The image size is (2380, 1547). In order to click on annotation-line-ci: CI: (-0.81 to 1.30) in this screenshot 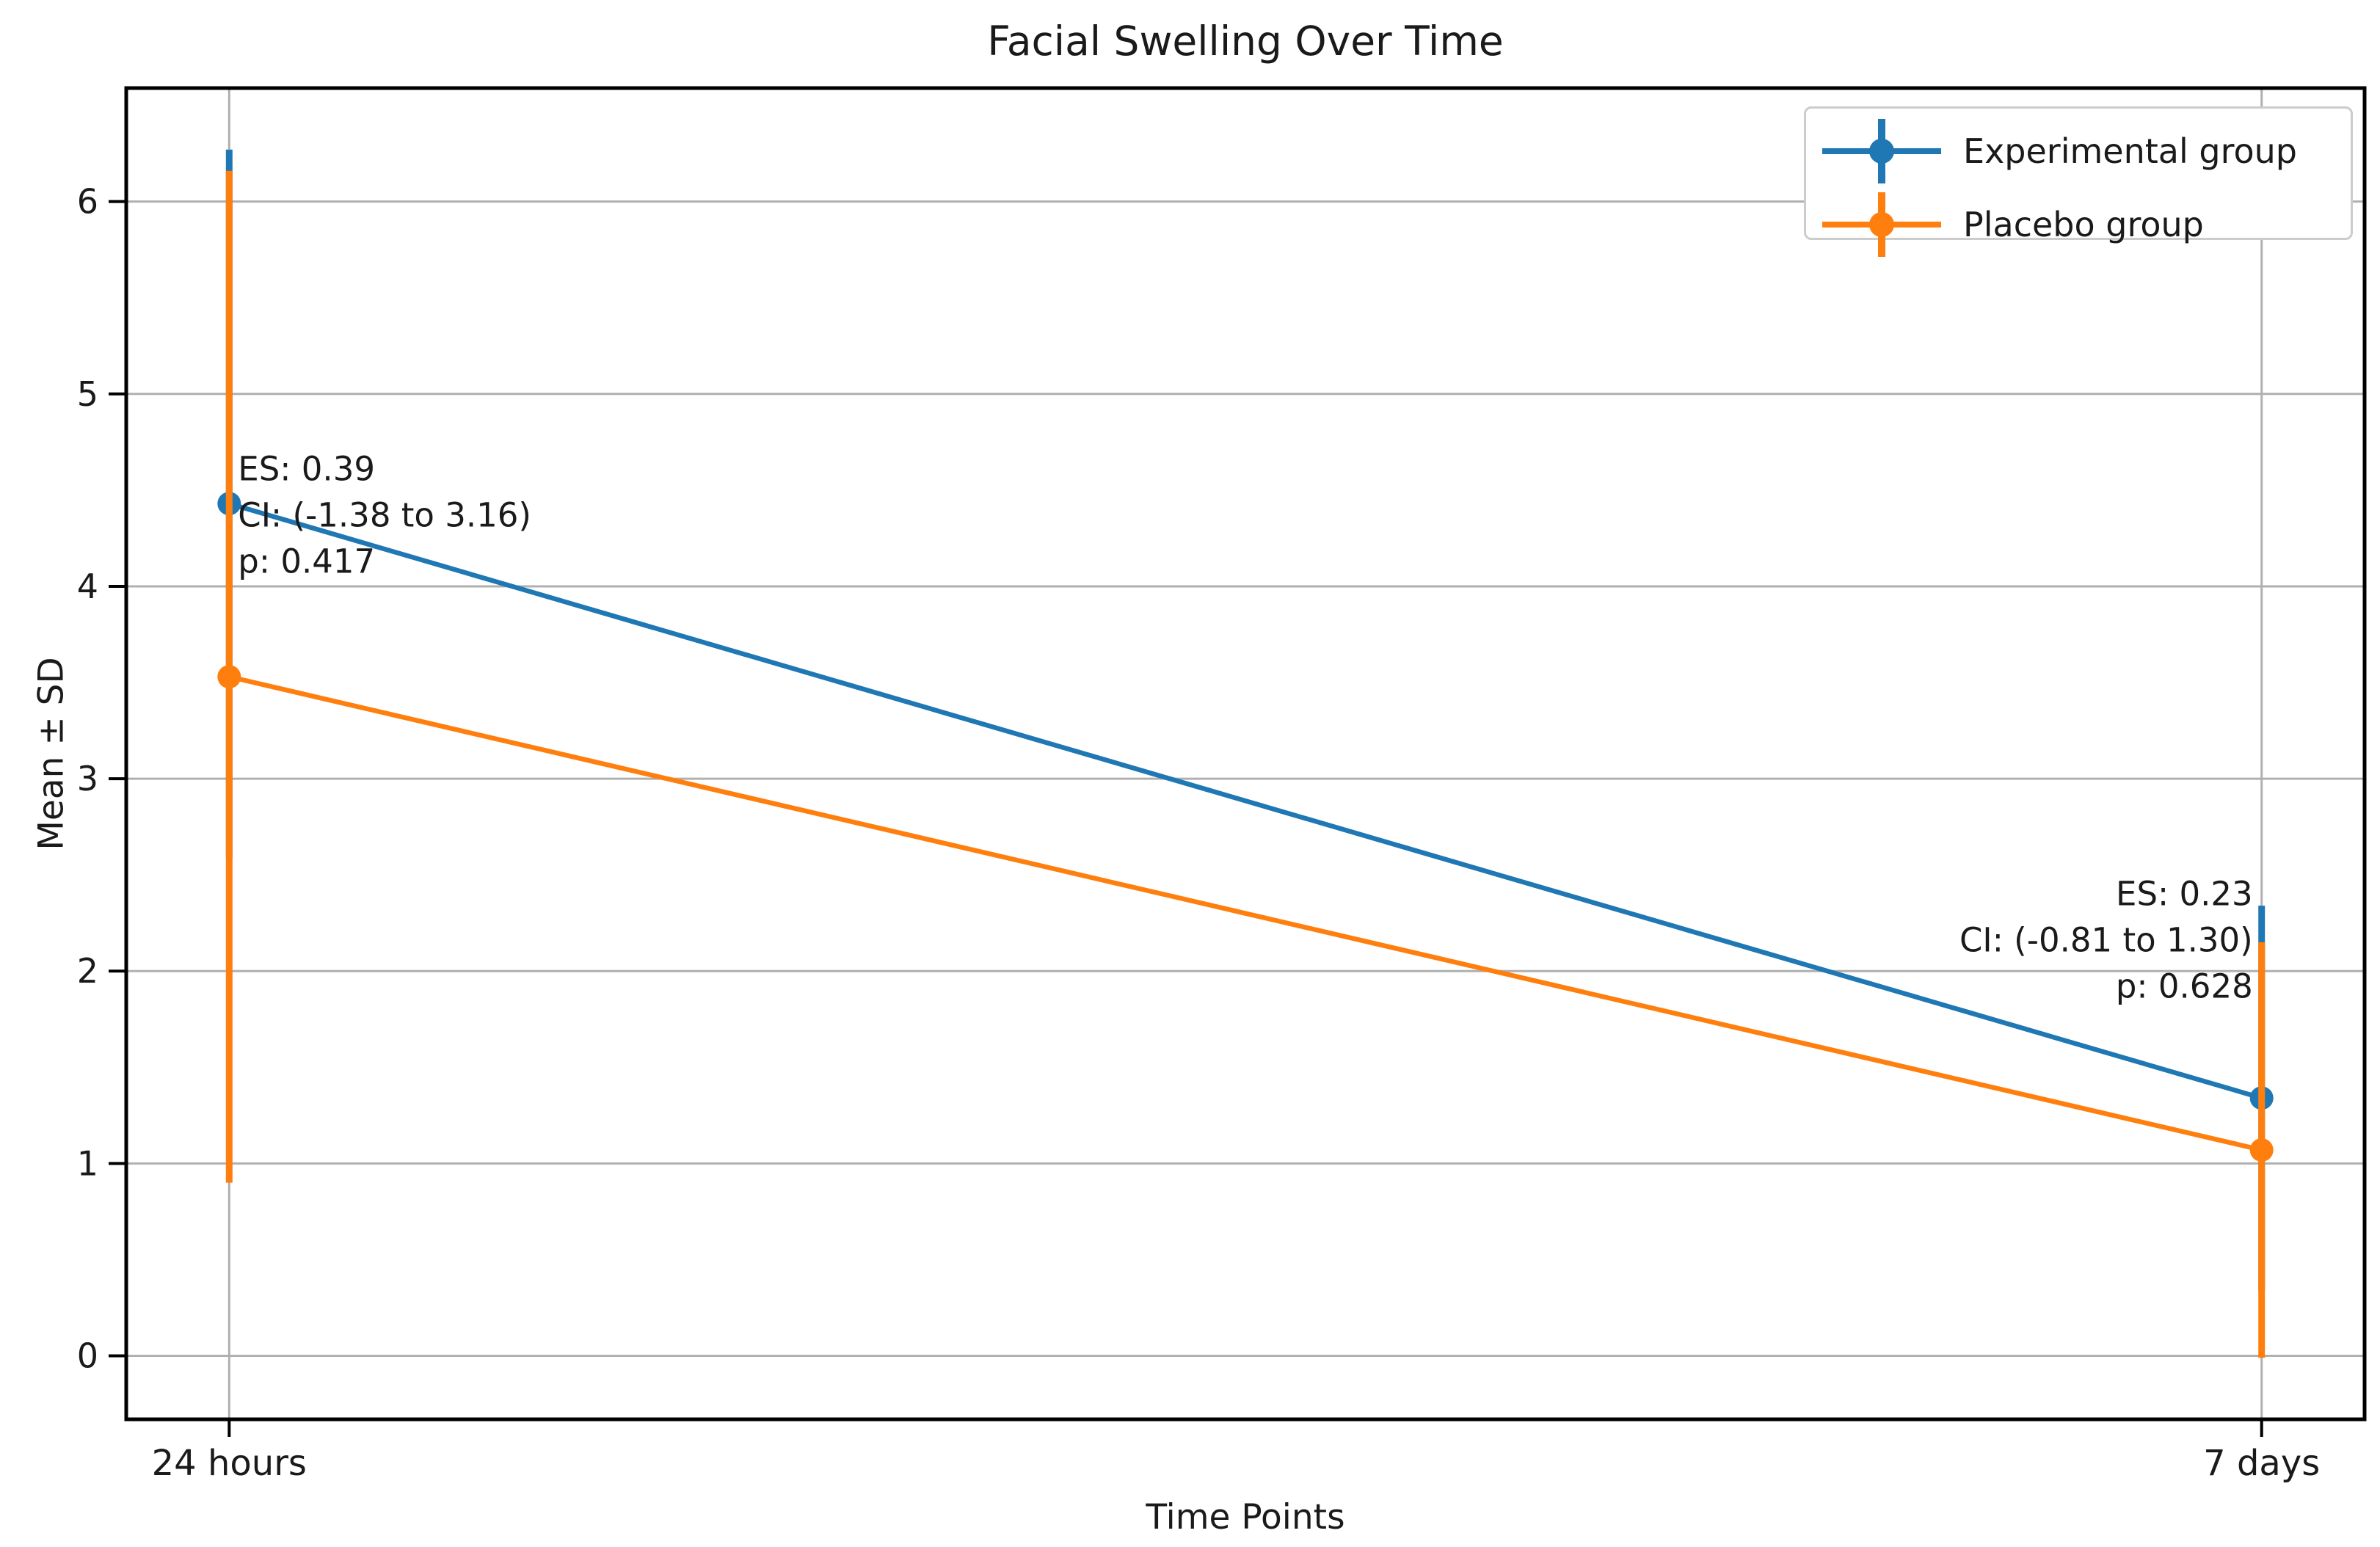, I will do `click(2106, 940)`.